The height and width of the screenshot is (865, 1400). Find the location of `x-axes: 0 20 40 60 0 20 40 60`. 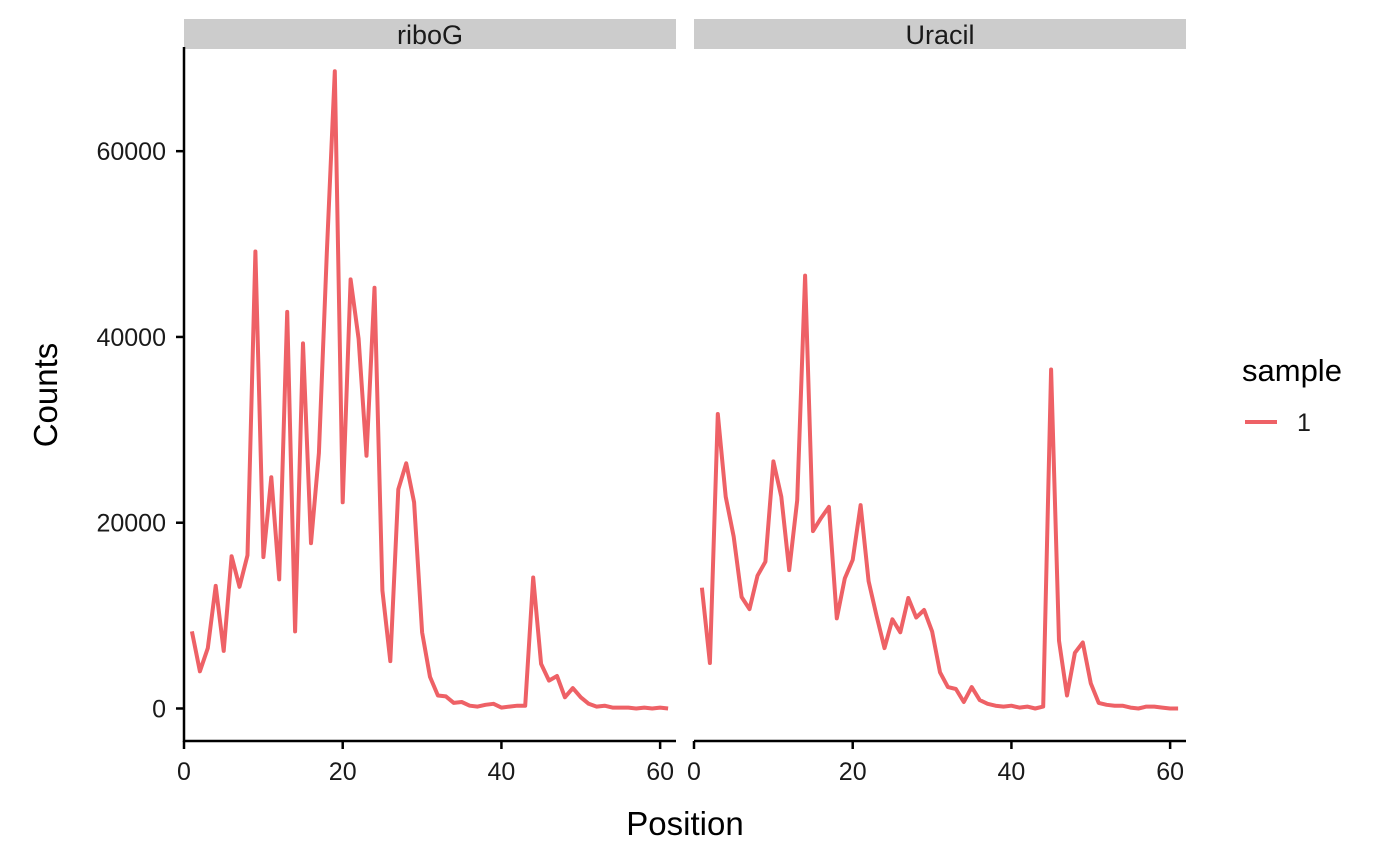

x-axes: 0 20 40 60 0 20 40 60 is located at coordinates (681, 762).